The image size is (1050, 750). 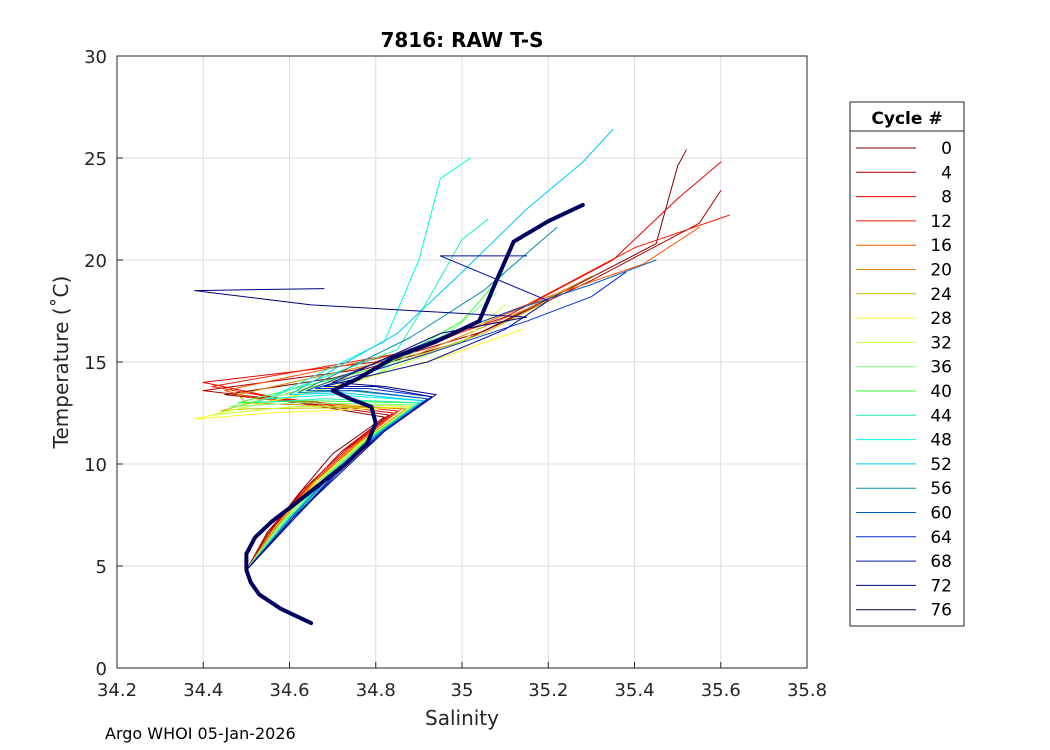 What do you see at coordinates (906, 119) in the screenshot?
I see `legend-title: Cycle #` at bounding box center [906, 119].